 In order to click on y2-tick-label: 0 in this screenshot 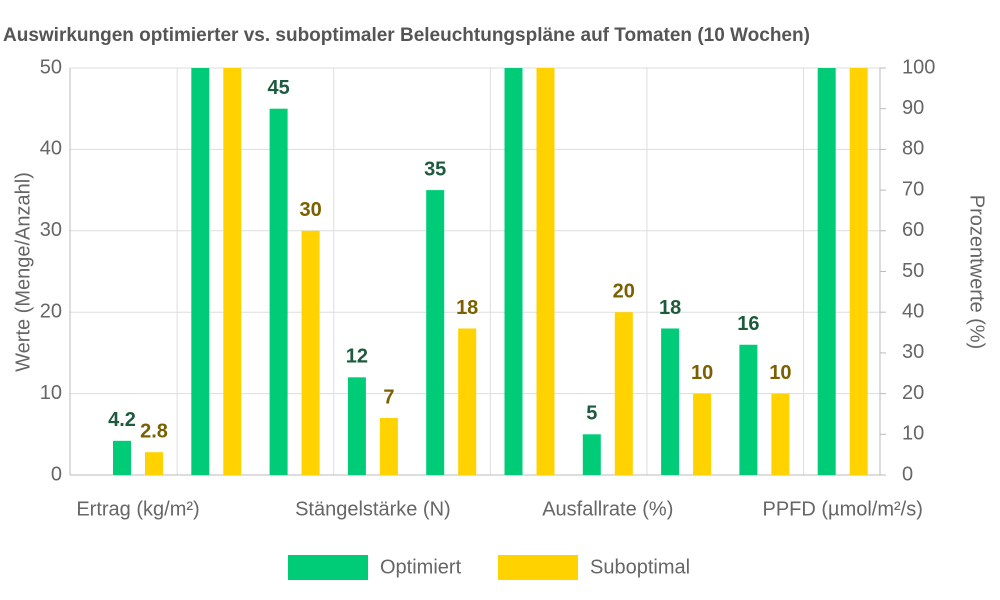, I will do `click(907, 474)`.